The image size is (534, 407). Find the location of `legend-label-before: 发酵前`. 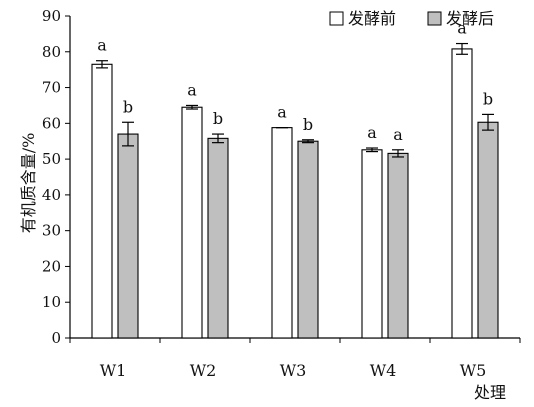

legend-label-before: 发酵前 is located at coordinates (372, 18).